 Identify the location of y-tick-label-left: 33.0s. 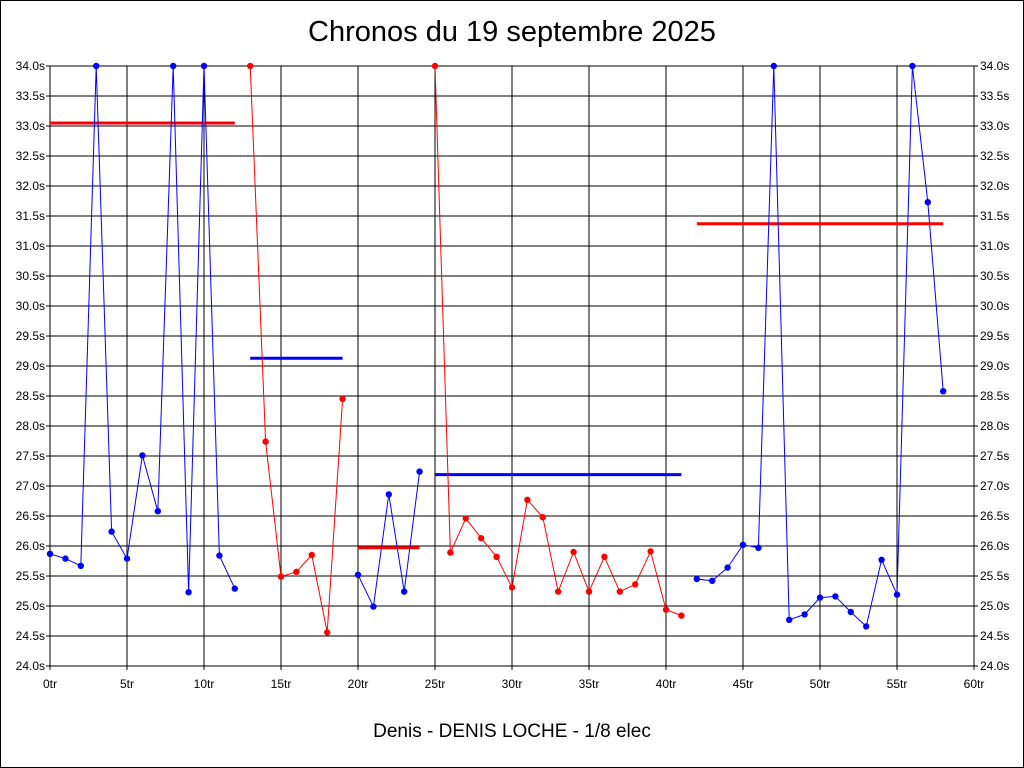
(30, 126).